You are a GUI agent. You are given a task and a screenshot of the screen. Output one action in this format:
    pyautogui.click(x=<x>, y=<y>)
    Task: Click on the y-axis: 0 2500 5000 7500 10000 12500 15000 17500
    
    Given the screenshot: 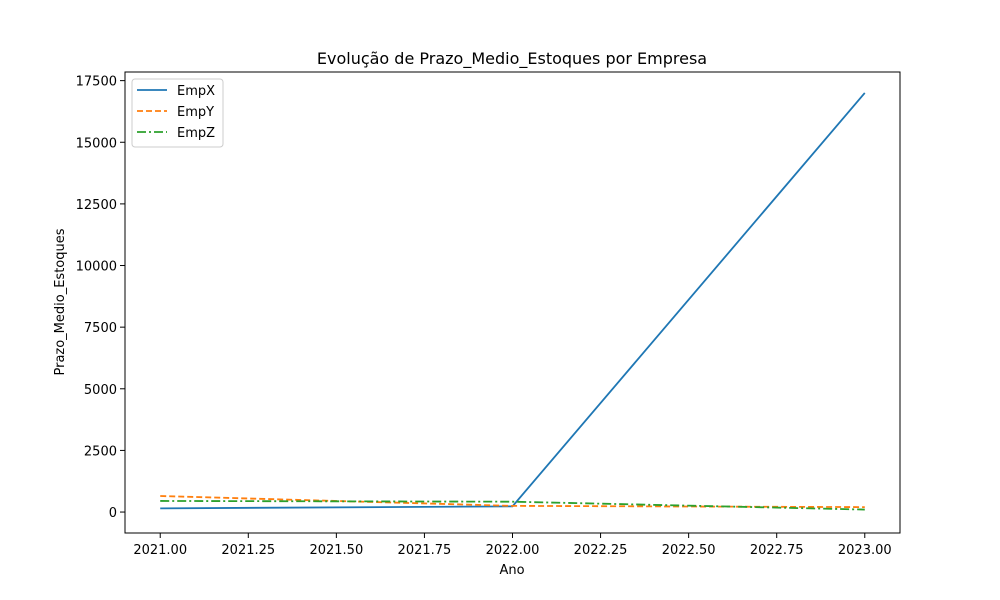 What is the action you would take?
    pyautogui.click(x=100, y=298)
    